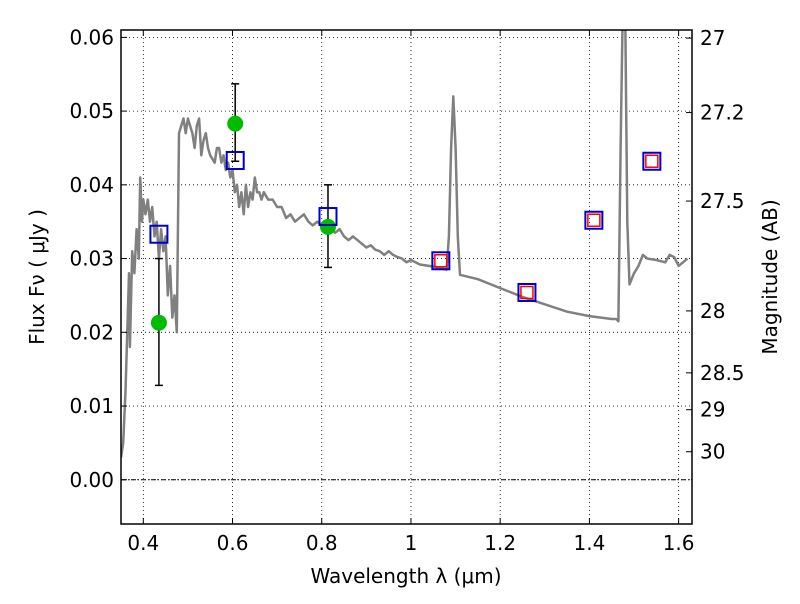 This screenshot has width=800, height=604. Describe the element at coordinates (589, 543) in the screenshot. I see `x-tick-label: 1.4` at that location.